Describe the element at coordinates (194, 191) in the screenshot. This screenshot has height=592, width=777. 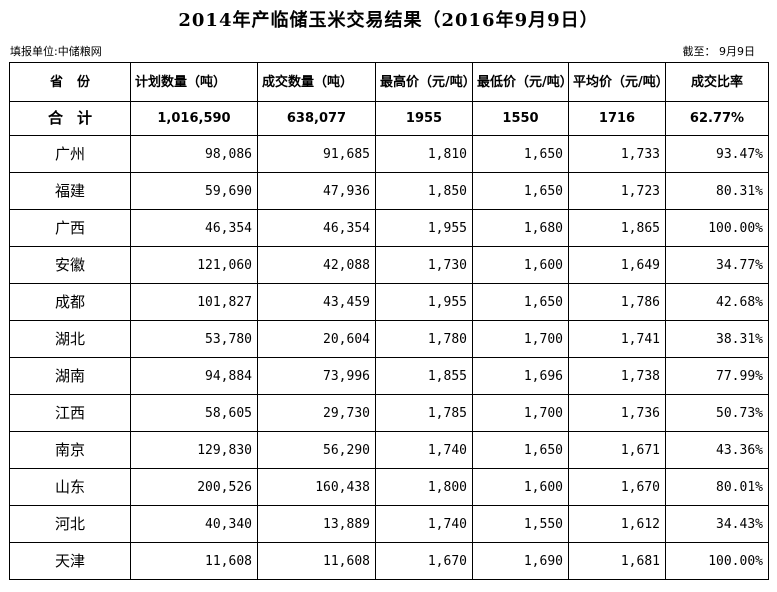
I see `cell-plan-qty: 59,690` at that location.